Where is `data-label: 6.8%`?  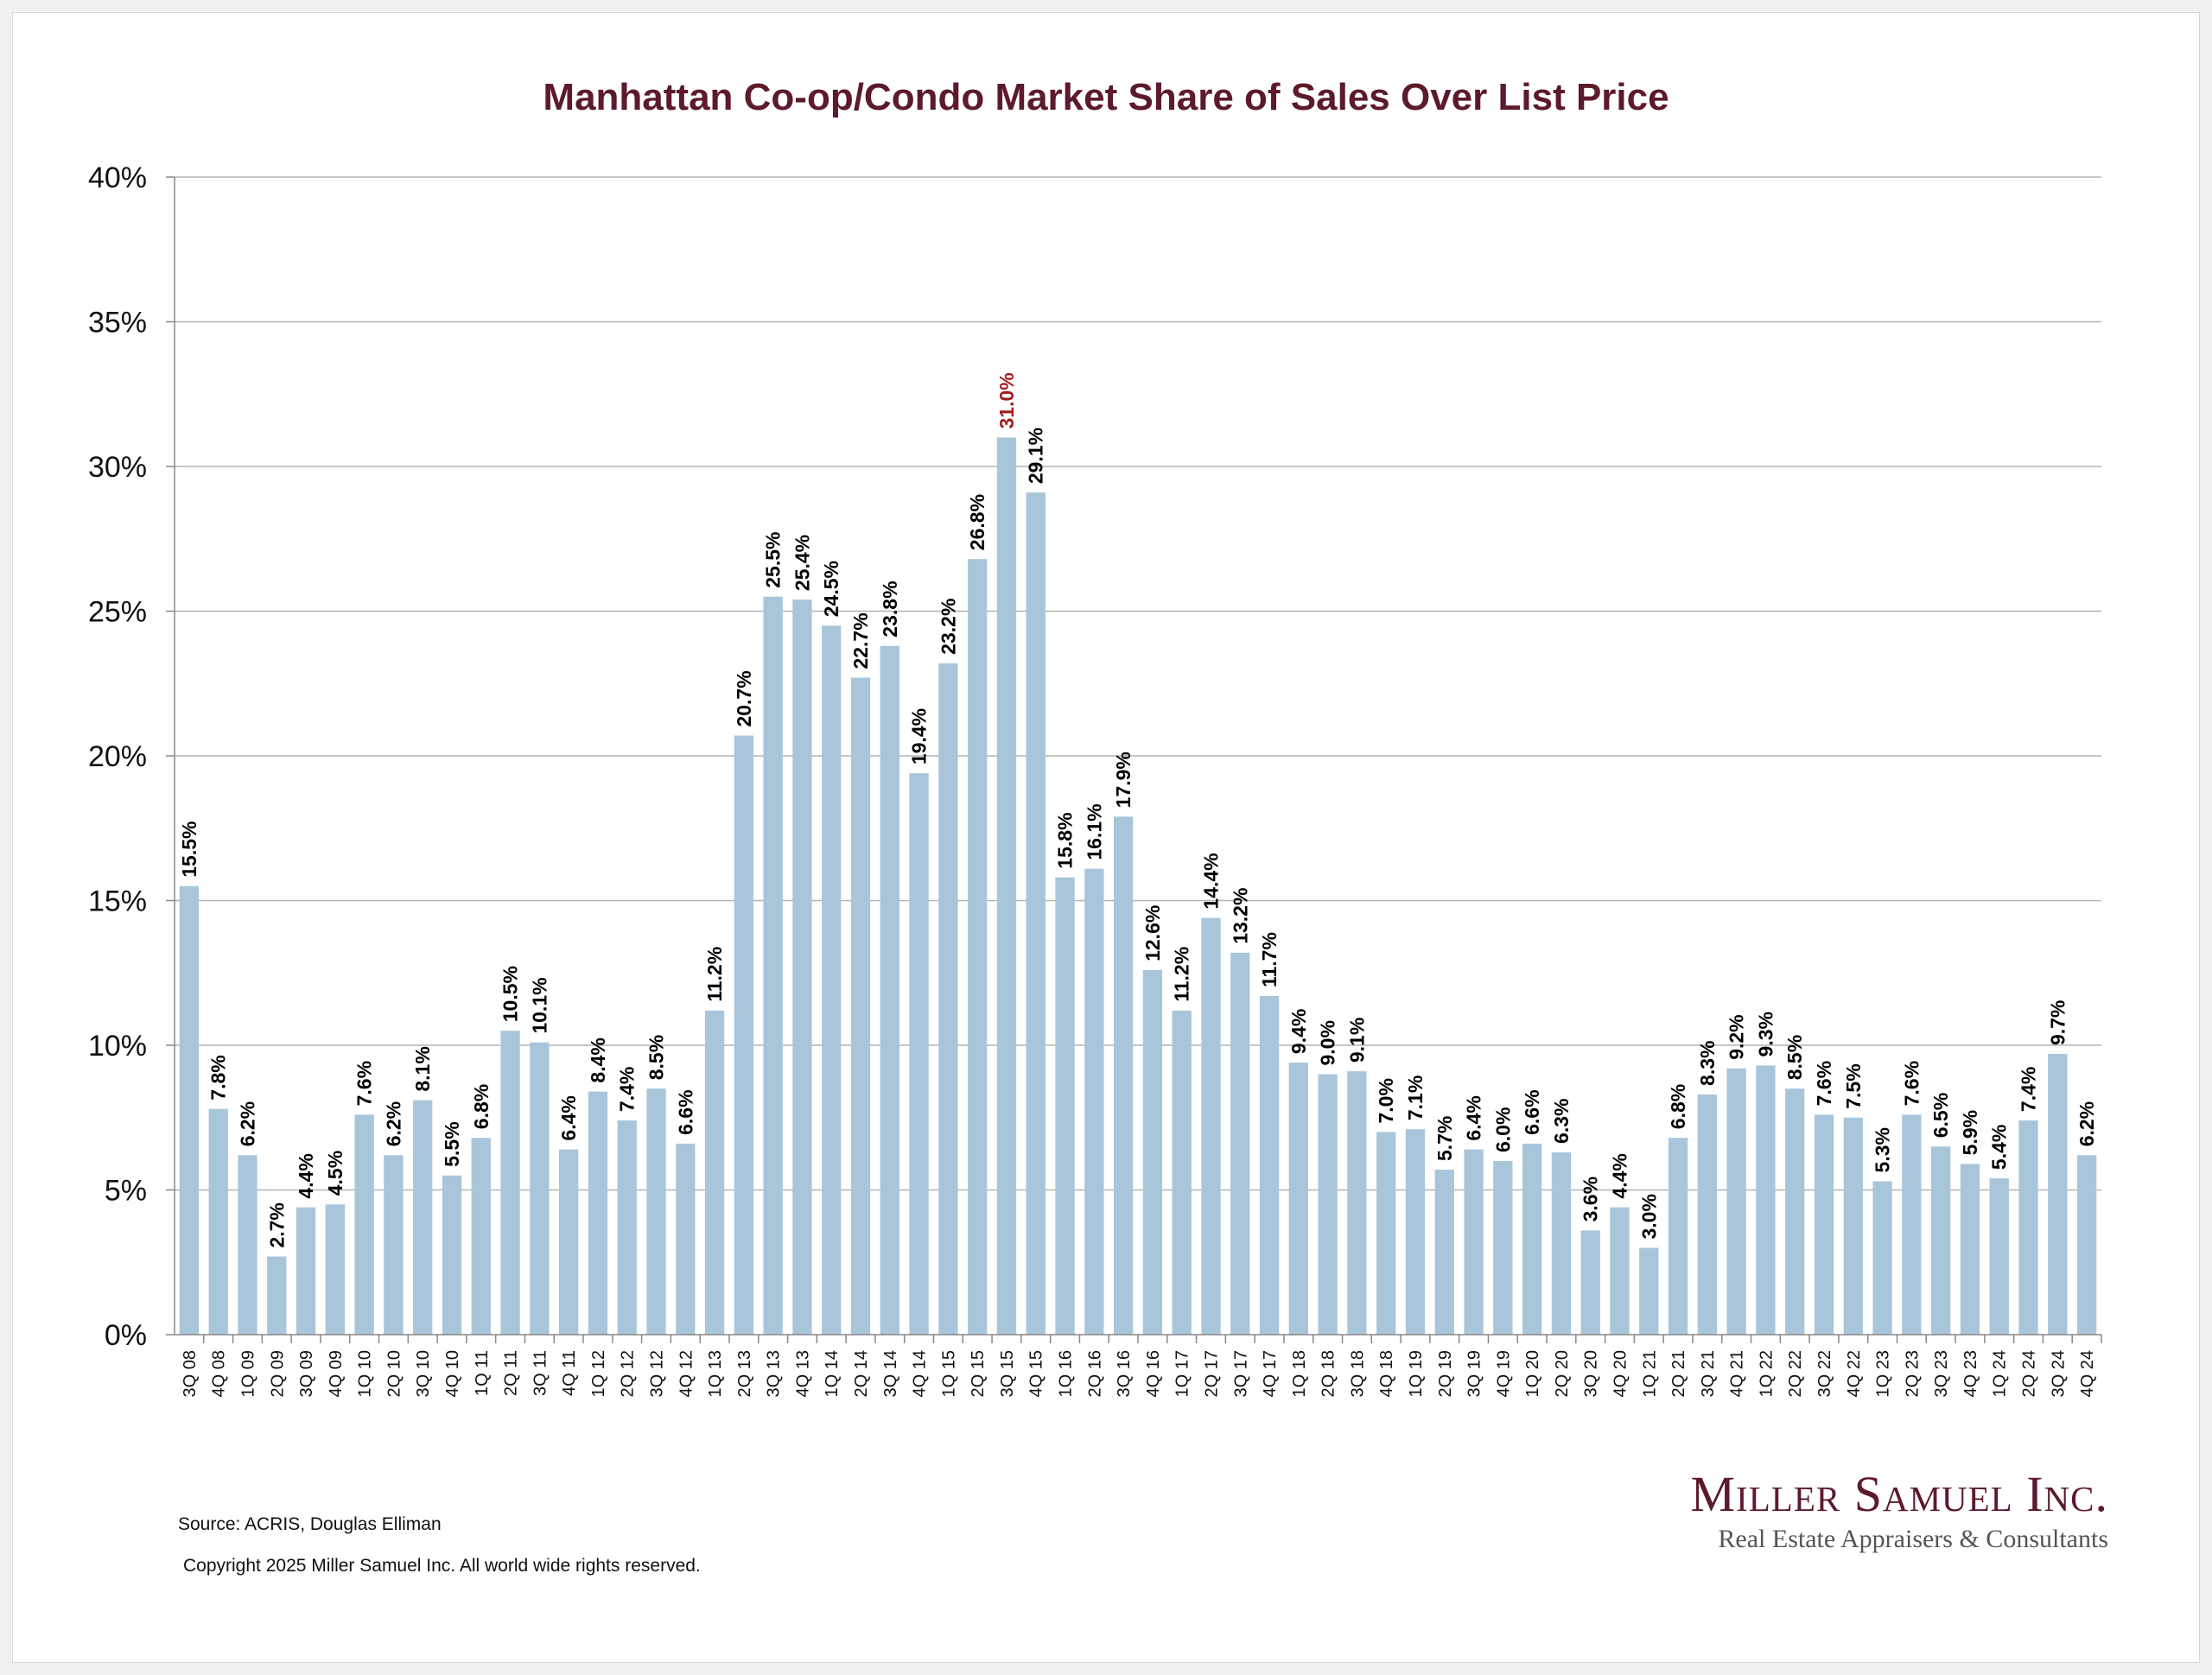 data-label: 6.8% is located at coordinates (1678, 1106).